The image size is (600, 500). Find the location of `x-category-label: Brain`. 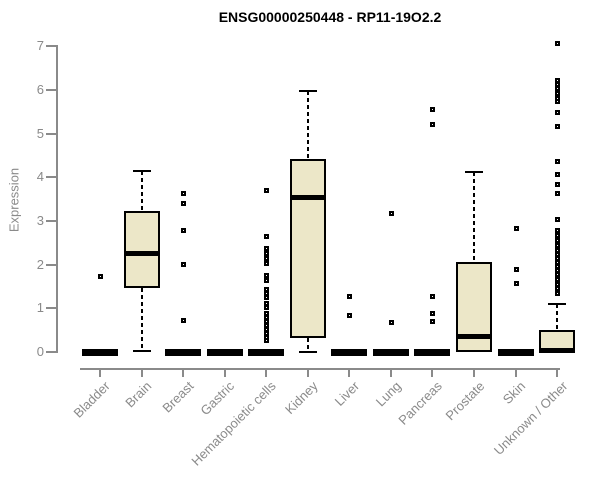

x-category-label: Brain is located at coordinates (138, 394).